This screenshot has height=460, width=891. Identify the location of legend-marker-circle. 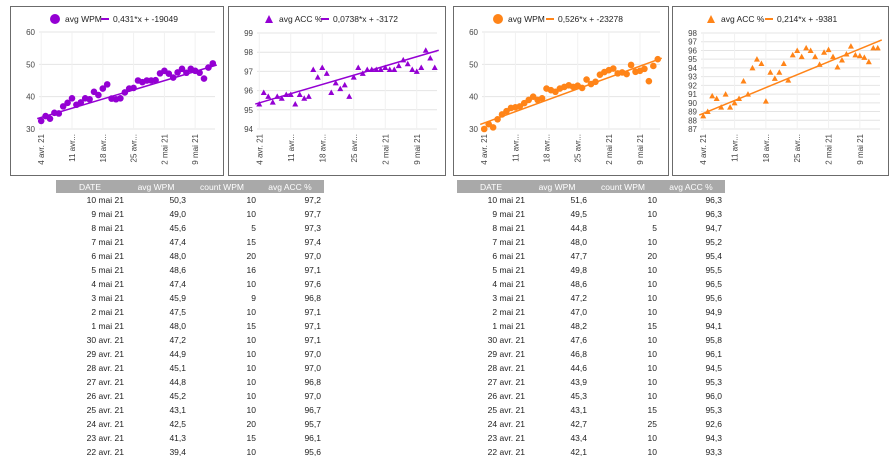
(55, 19).